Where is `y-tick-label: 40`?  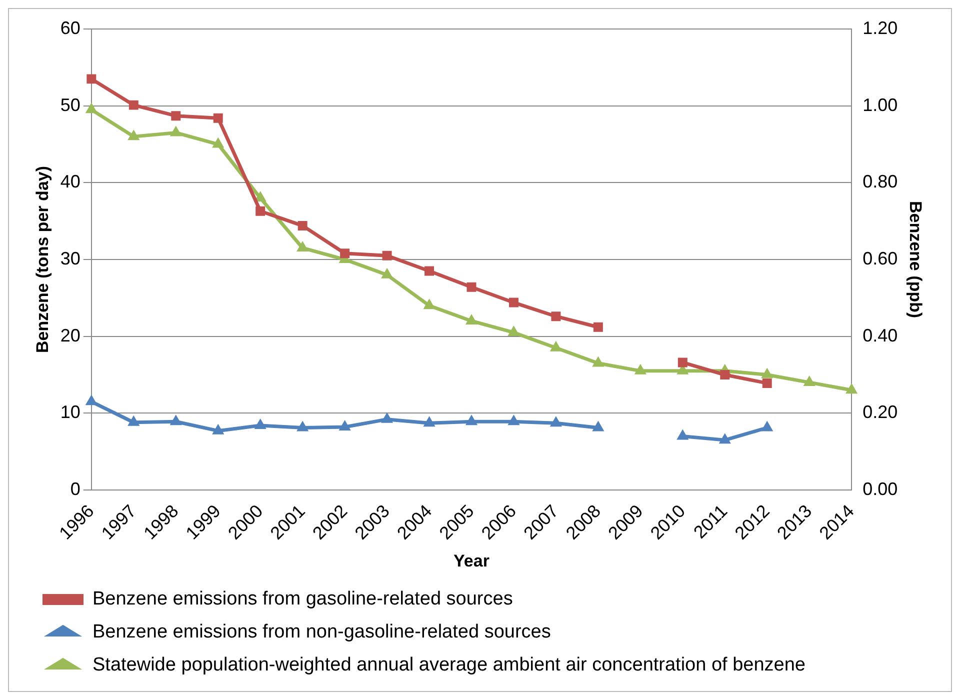 y-tick-label: 40 is located at coordinates (70, 182).